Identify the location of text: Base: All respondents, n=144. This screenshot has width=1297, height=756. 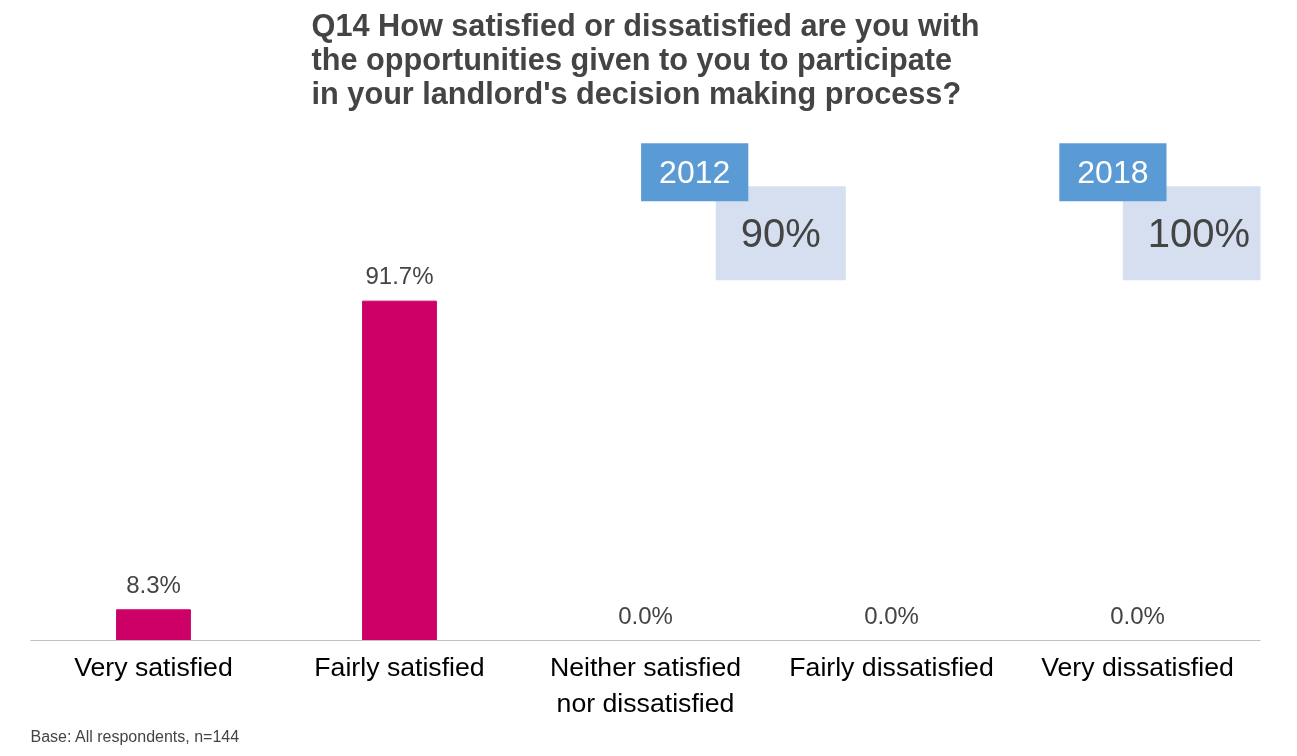
(135, 736).